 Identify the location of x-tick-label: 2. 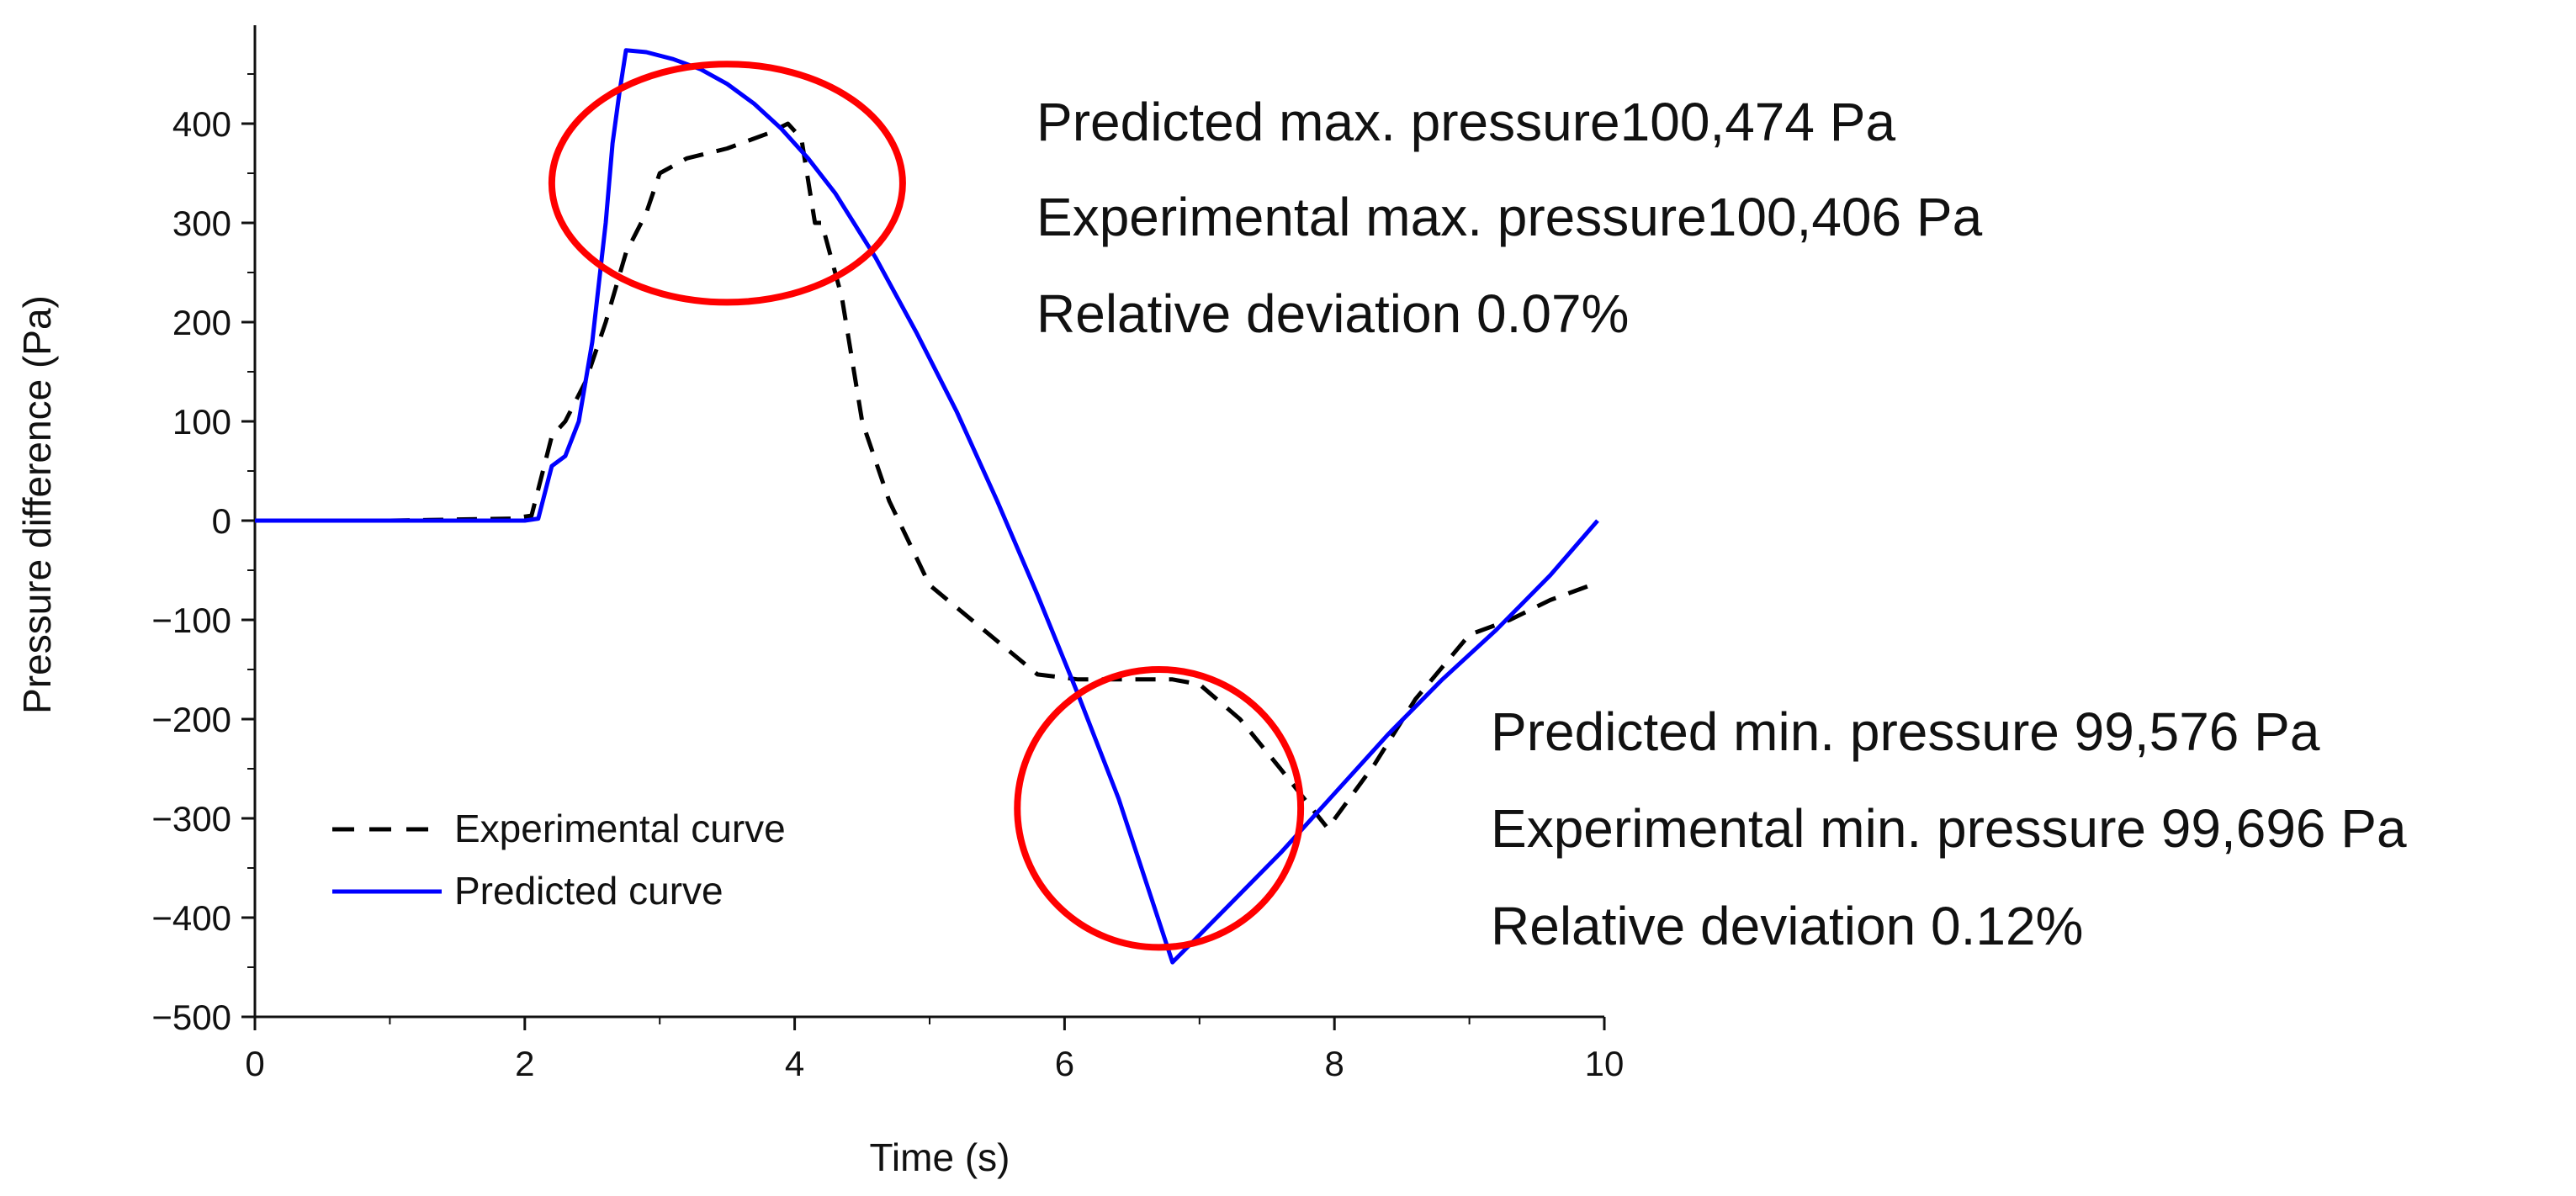
(524, 1063).